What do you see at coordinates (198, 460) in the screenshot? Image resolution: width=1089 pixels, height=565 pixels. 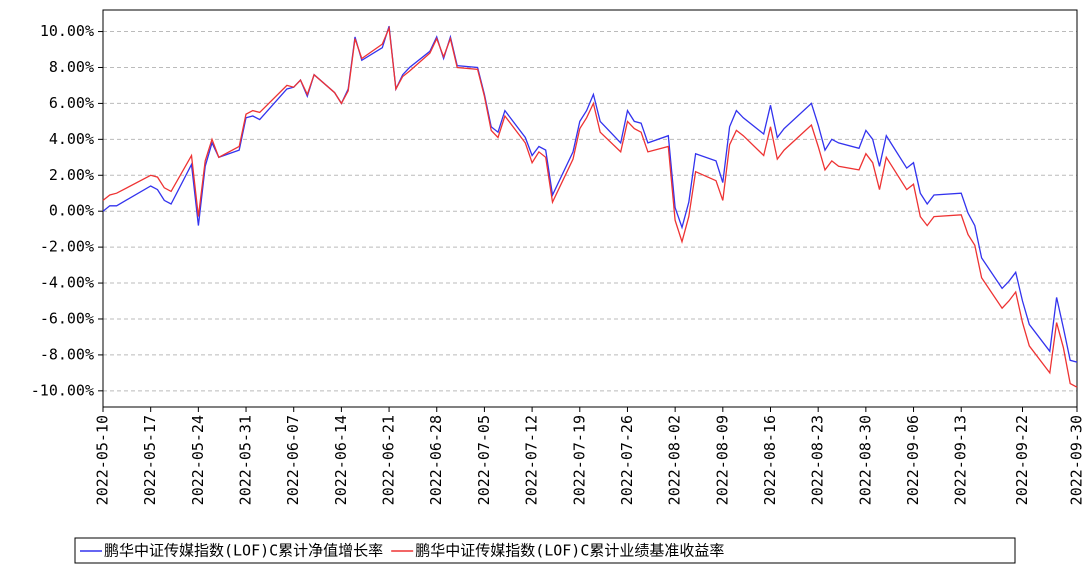 I see `x-tick-label: 2022-05-24` at bounding box center [198, 460].